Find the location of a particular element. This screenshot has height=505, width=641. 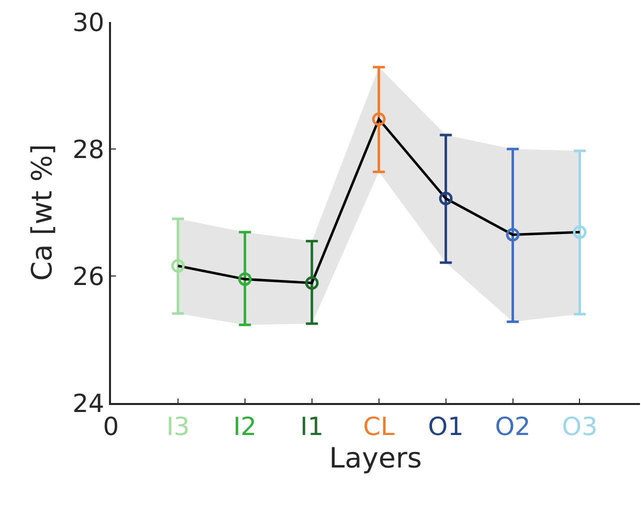

x-tick-label: I3 is located at coordinates (178, 426).